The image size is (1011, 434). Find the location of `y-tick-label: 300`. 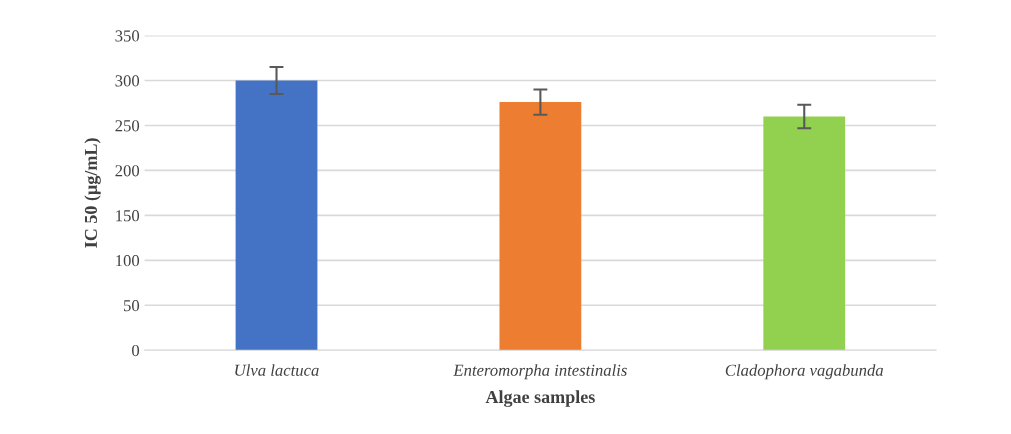

y-tick-label: 300 is located at coordinates (127, 81).